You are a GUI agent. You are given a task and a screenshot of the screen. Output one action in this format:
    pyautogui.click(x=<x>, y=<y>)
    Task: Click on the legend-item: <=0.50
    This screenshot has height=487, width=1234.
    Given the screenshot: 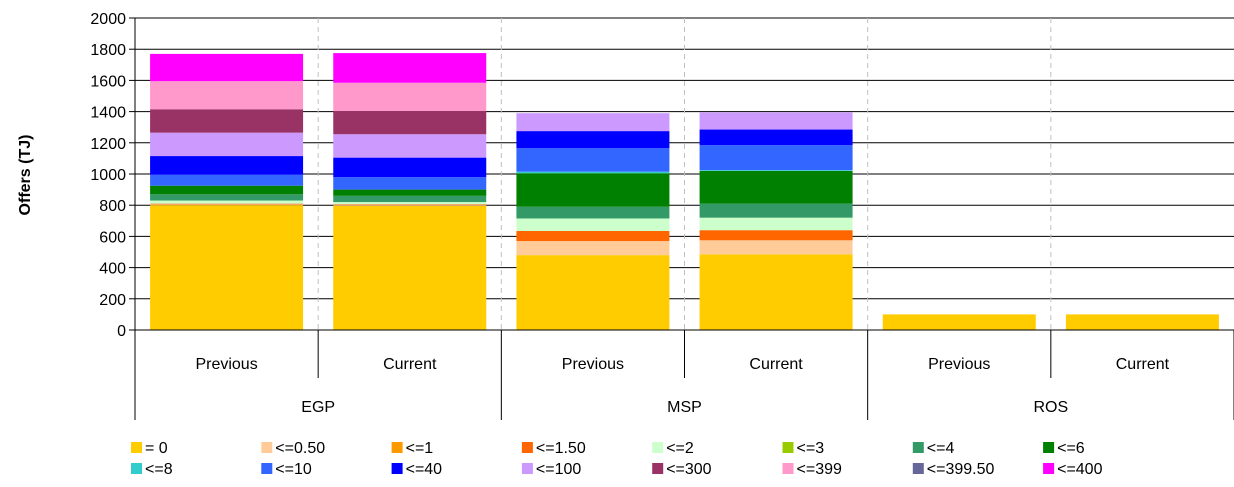 What is the action you would take?
    pyautogui.click(x=293, y=448)
    